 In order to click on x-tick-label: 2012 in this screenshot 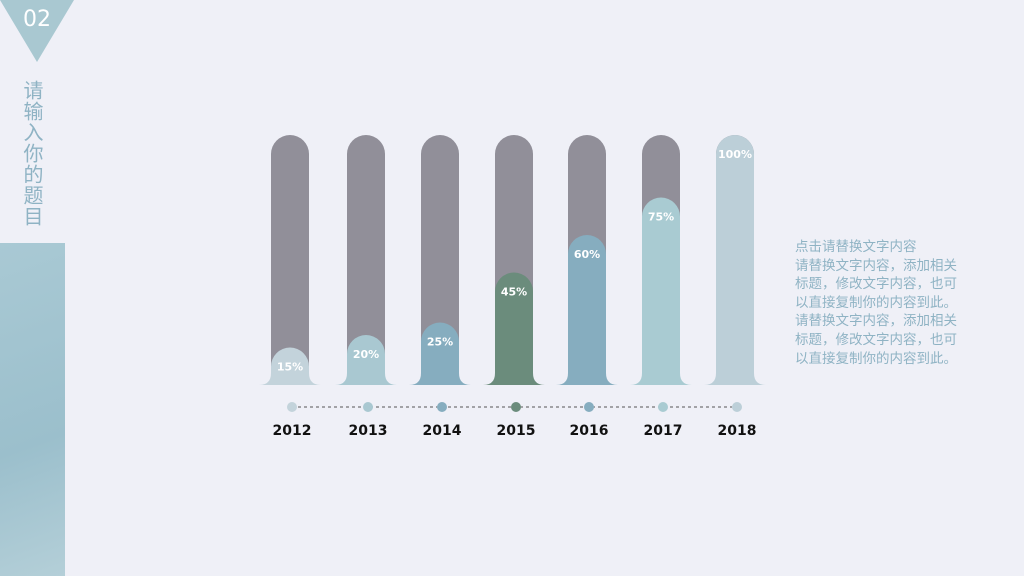, I will do `click(292, 431)`.